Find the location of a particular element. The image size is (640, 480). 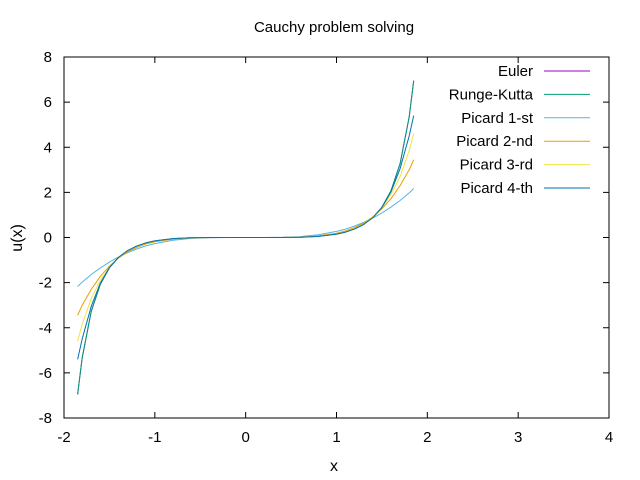

x-tick-label: 2 is located at coordinates (427, 437).